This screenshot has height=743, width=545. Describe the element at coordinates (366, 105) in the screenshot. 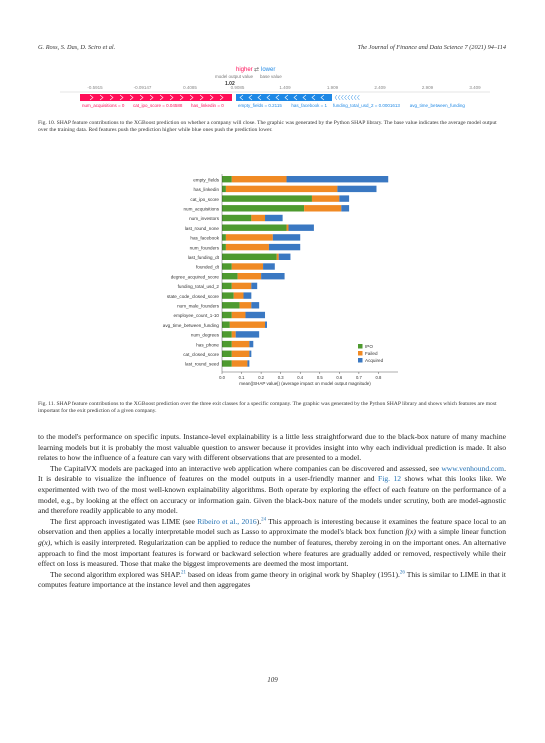

I see `force-plot-feature-blue: funding_total_usd_2 = 0.0001613` at that location.